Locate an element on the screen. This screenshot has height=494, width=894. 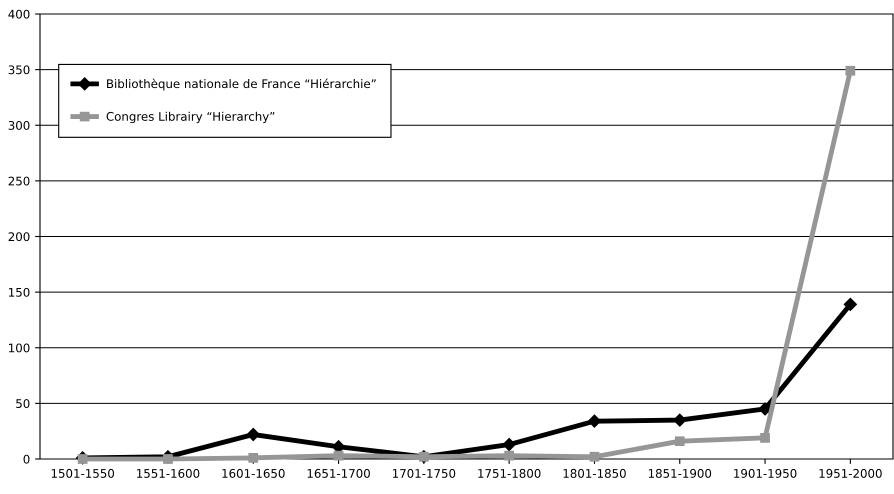
y-tick-label: 0 is located at coordinates (27, 459).